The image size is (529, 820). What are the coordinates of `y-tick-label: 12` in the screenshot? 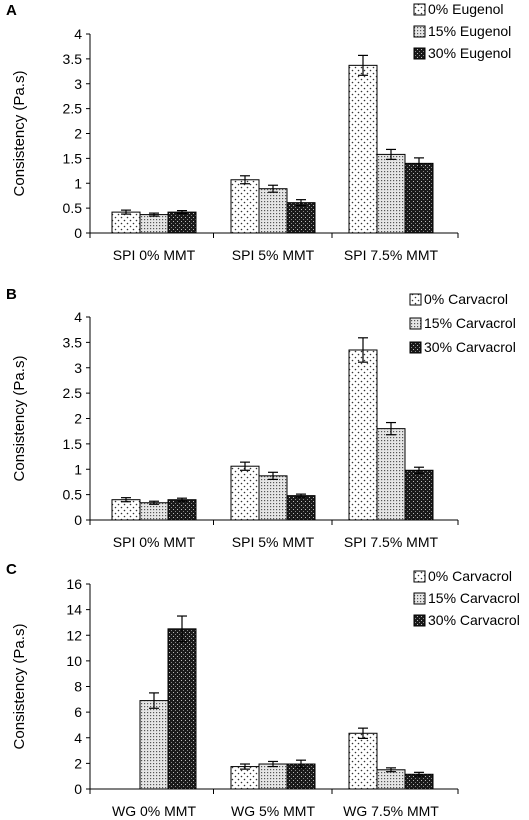 It's located at (74, 635).